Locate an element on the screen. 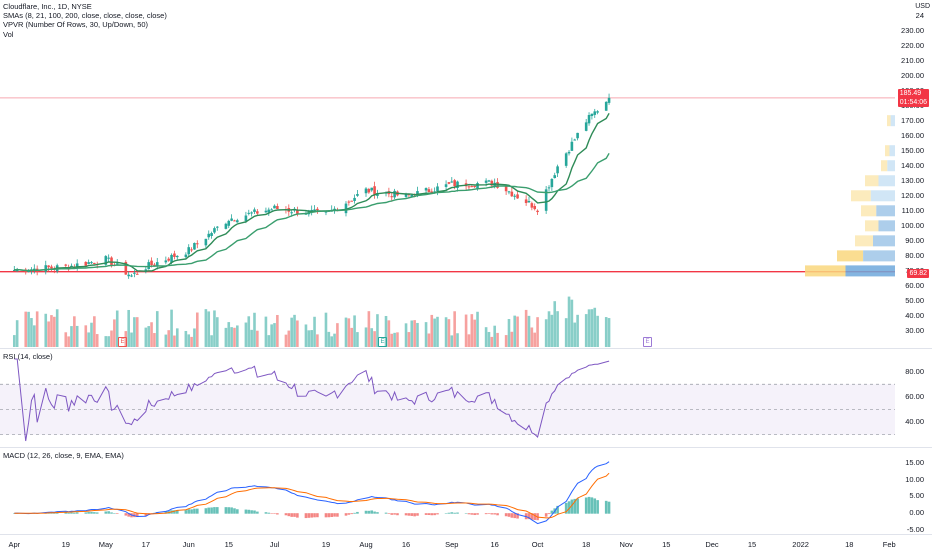  price-scale-label: 80.00 is located at coordinates (914, 256).